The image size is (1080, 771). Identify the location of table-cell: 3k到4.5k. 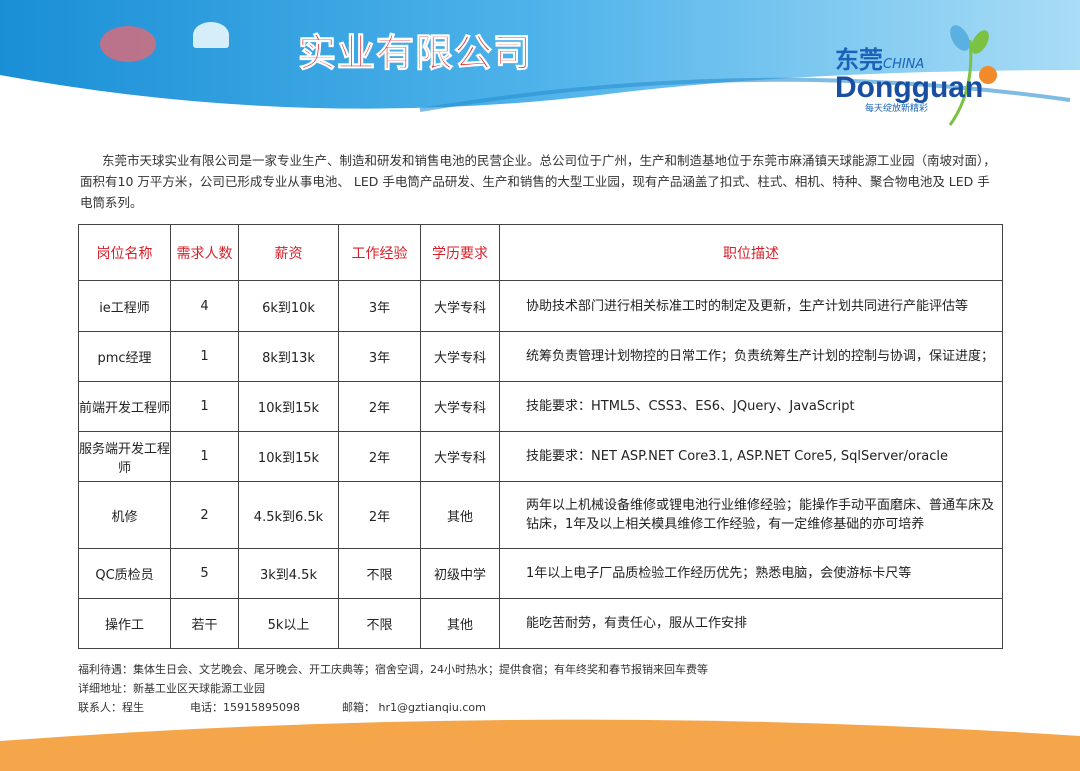
(288, 573).